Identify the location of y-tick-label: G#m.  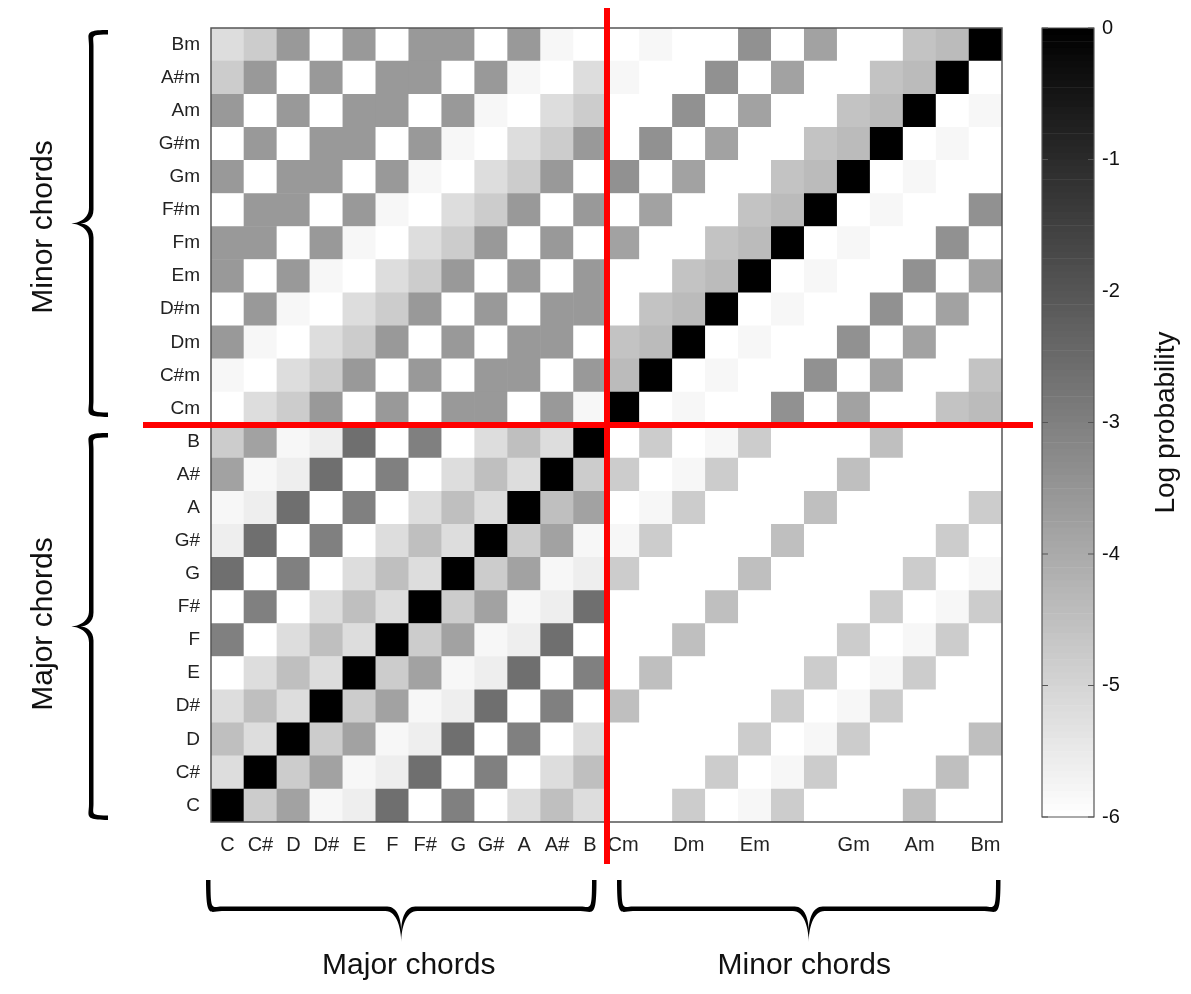
(179, 143).